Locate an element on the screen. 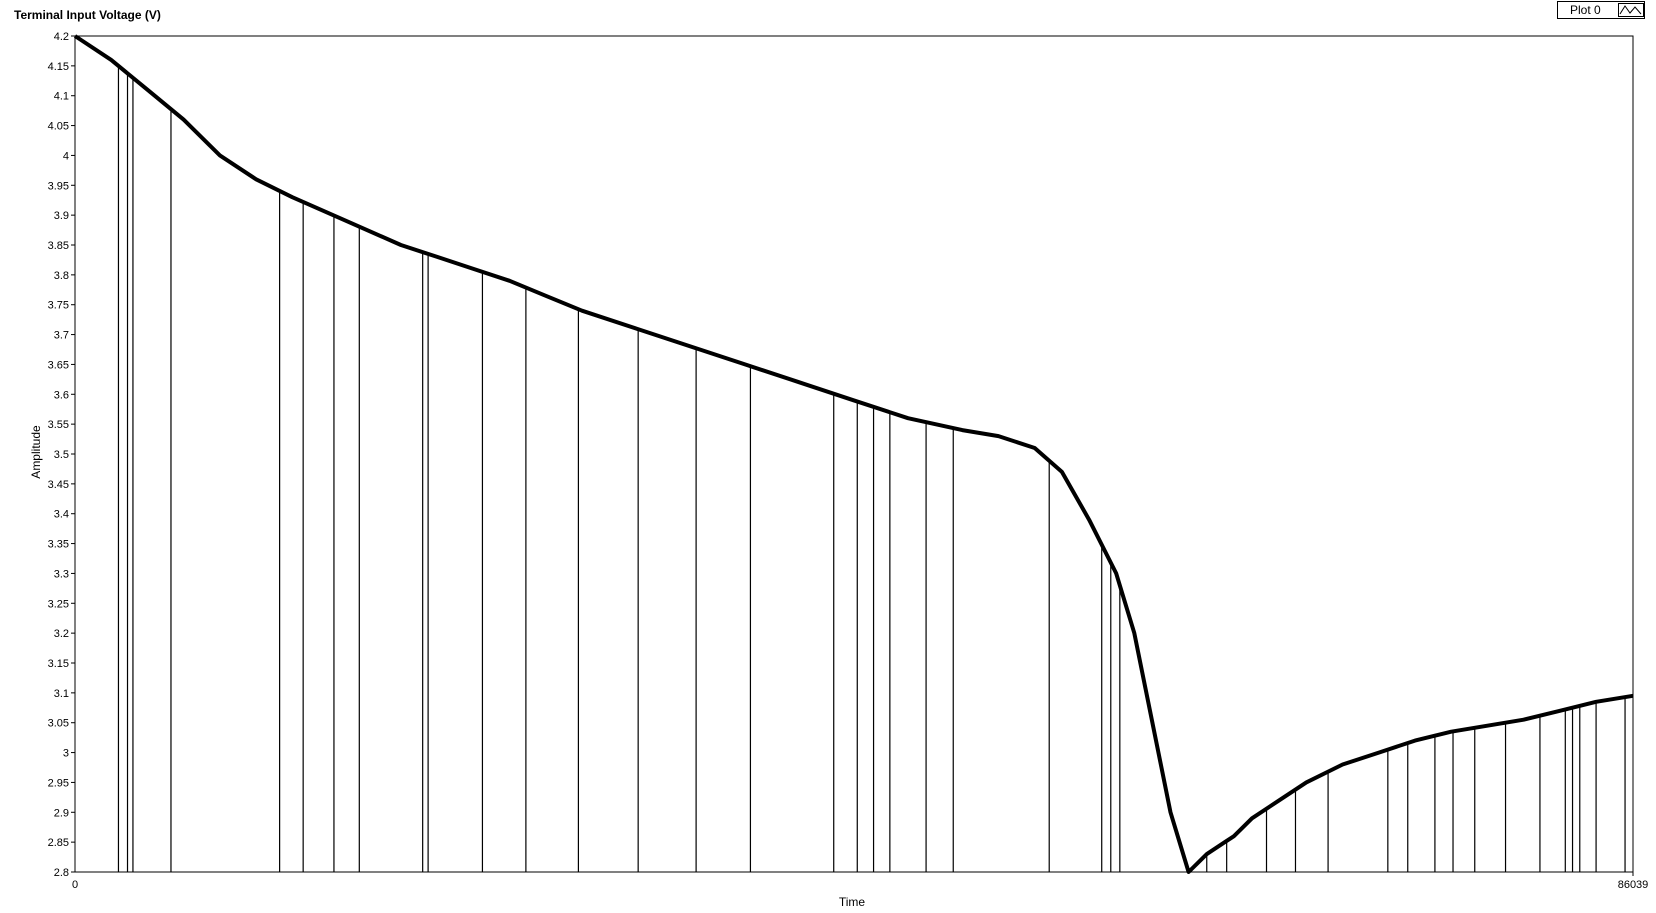 Image resolution: width=1656 pixels, height=913 pixels. y-tick-label: 2.85 is located at coordinates (58, 843).